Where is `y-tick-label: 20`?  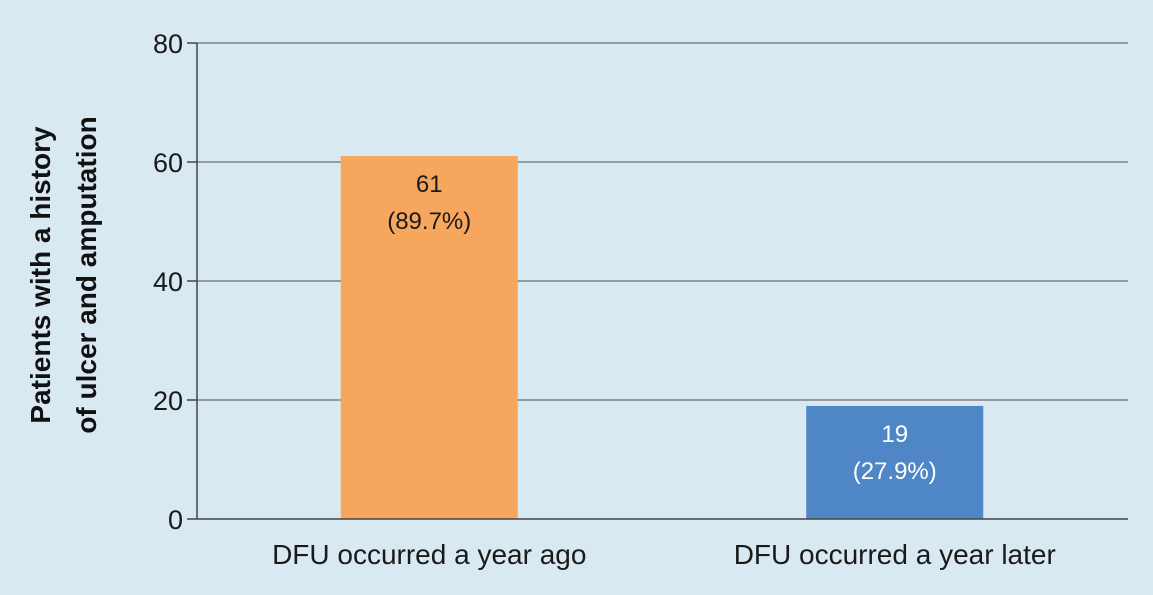
y-tick-label: 20 is located at coordinates (168, 401).